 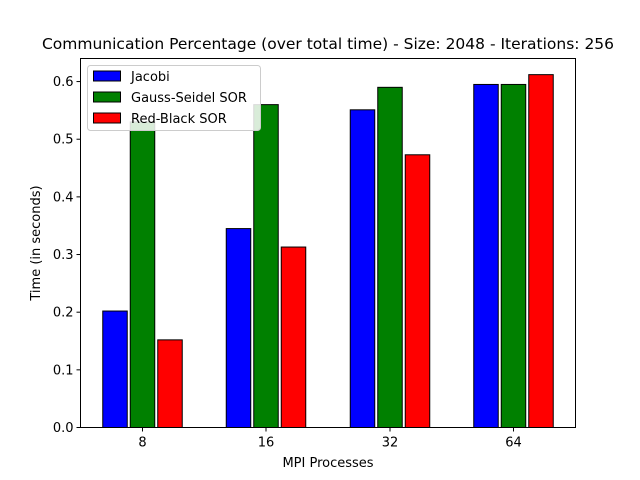 I want to click on legend-label: Gauss-Seidel SOR, so click(x=189, y=98).